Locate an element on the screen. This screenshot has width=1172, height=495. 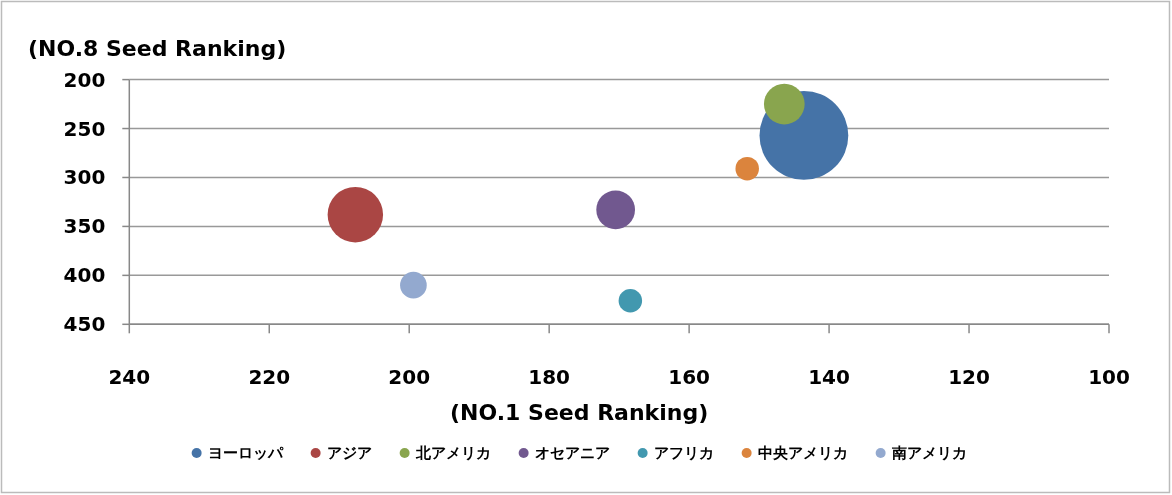
y-tick-label: 350 is located at coordinates (84, 226).